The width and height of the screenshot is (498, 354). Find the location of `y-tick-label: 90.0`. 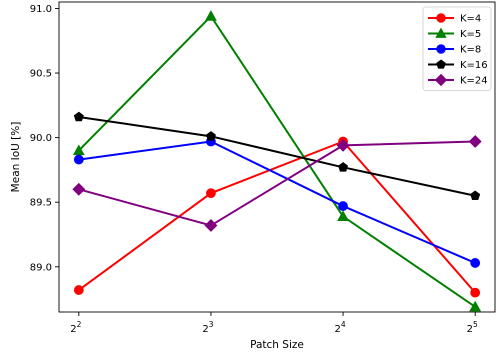

y-tick-label: 90.0 is located at coordinates (41, 138).